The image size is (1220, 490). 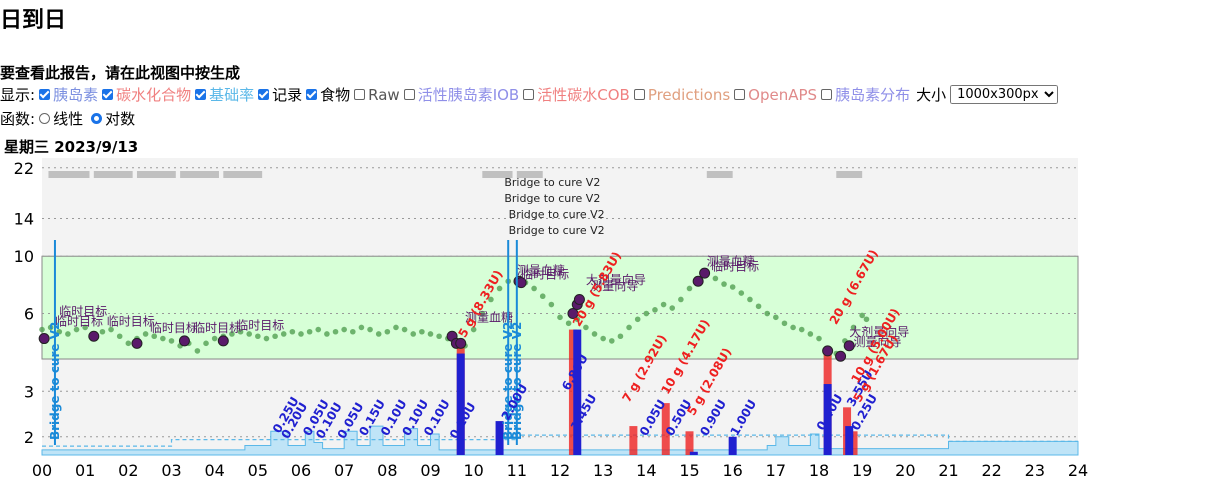 What do you see at coordinates (232, 95) in the screenshot?
I see `option-label: 基础率` at bounding box center [232, 95].